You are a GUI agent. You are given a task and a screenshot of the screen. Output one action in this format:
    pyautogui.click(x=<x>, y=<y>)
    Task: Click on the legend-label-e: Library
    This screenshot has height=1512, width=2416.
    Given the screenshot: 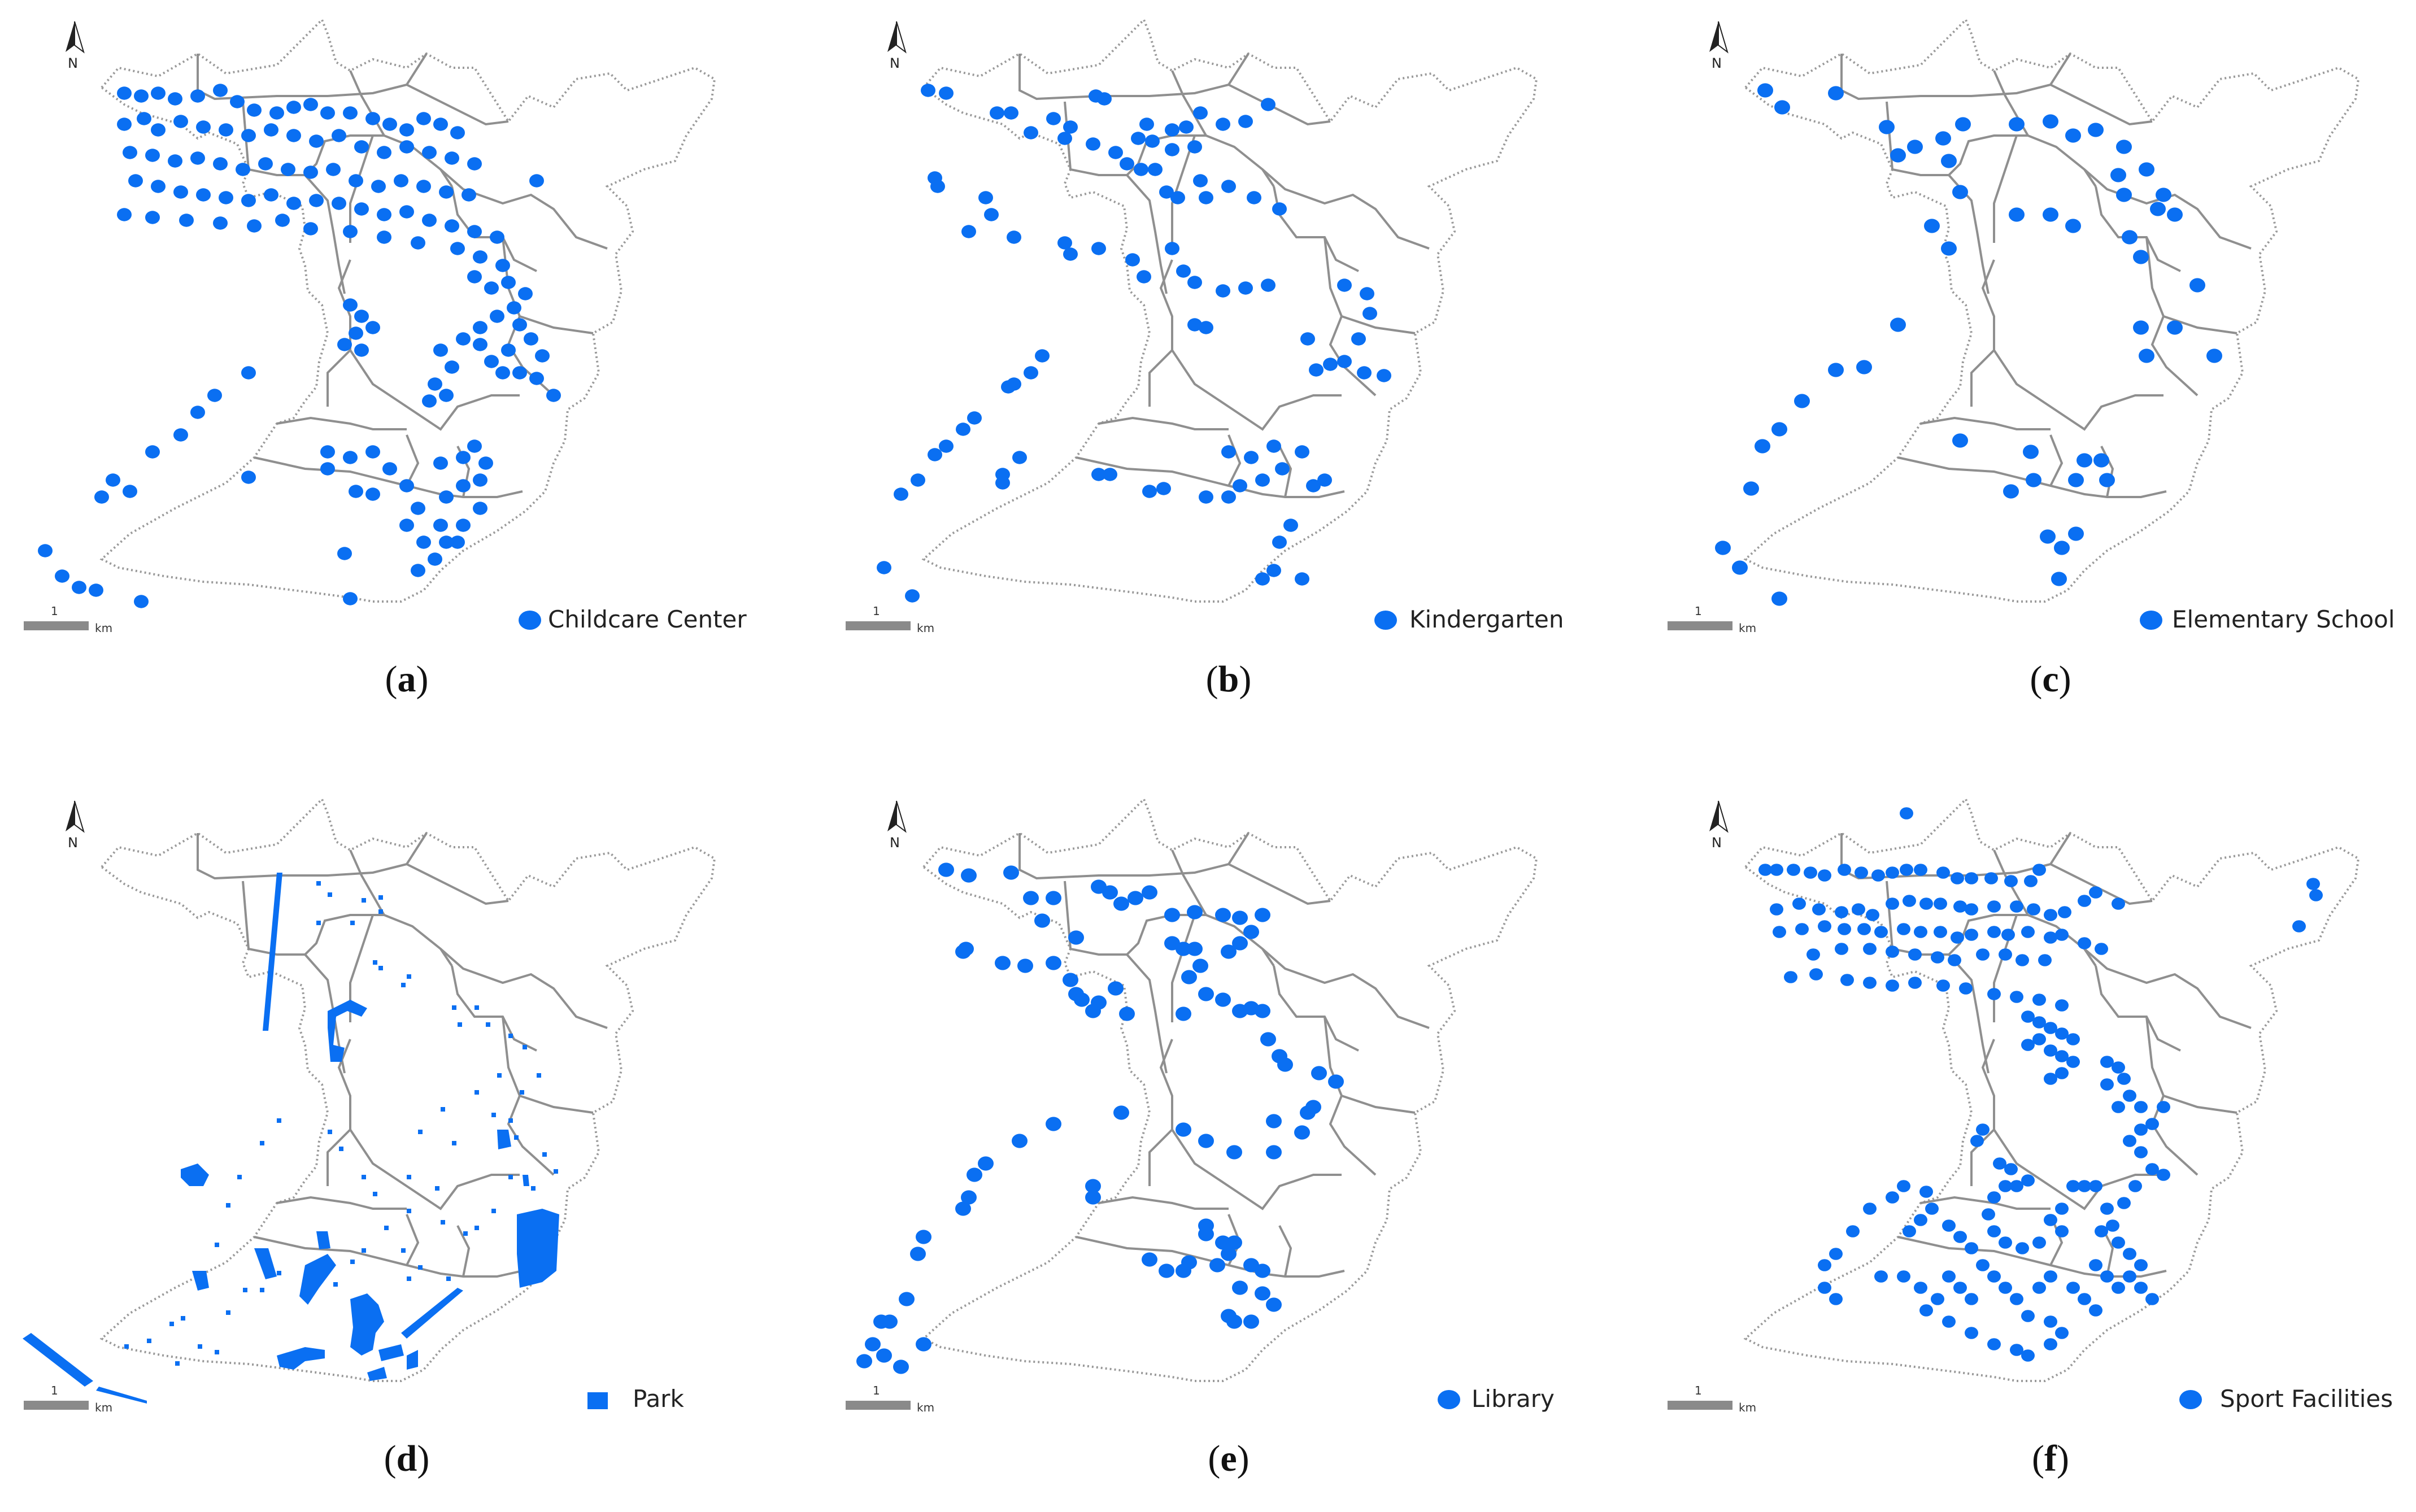 What is the action you would take?
    pyautogui.click(x=1514, y=1399)
    